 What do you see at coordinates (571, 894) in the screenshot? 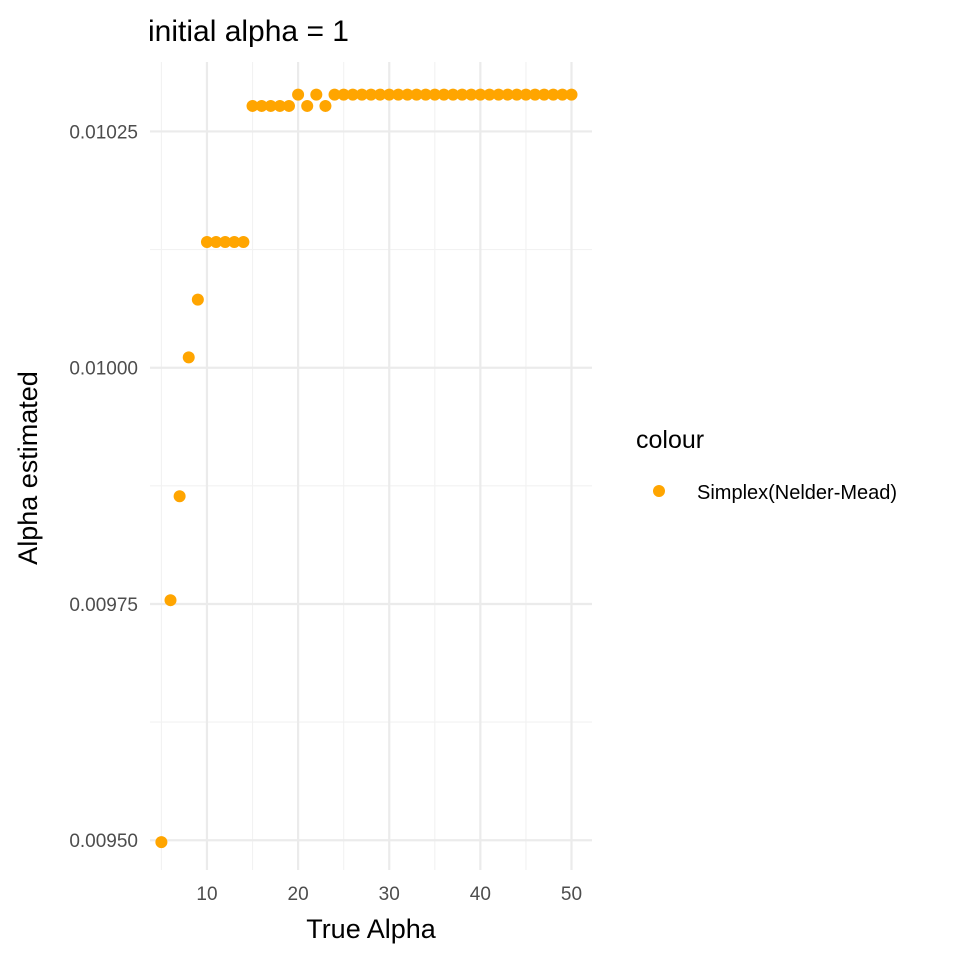
I see `x-tick-label: 50` at bounding box center [571, 894].